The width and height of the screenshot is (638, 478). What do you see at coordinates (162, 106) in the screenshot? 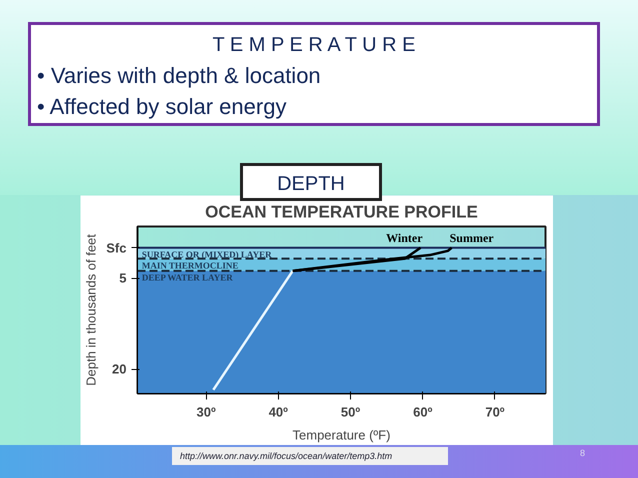
I see `text: • Affected by solar energy` at bounding box center [162, 106].